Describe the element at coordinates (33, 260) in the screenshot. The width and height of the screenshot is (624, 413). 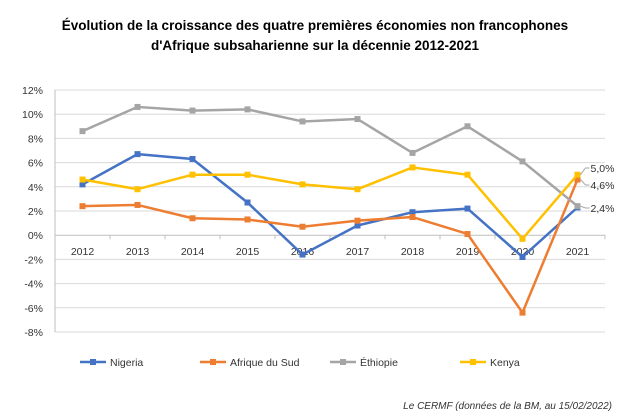
I see `y-tick-label: -2%` at that location.